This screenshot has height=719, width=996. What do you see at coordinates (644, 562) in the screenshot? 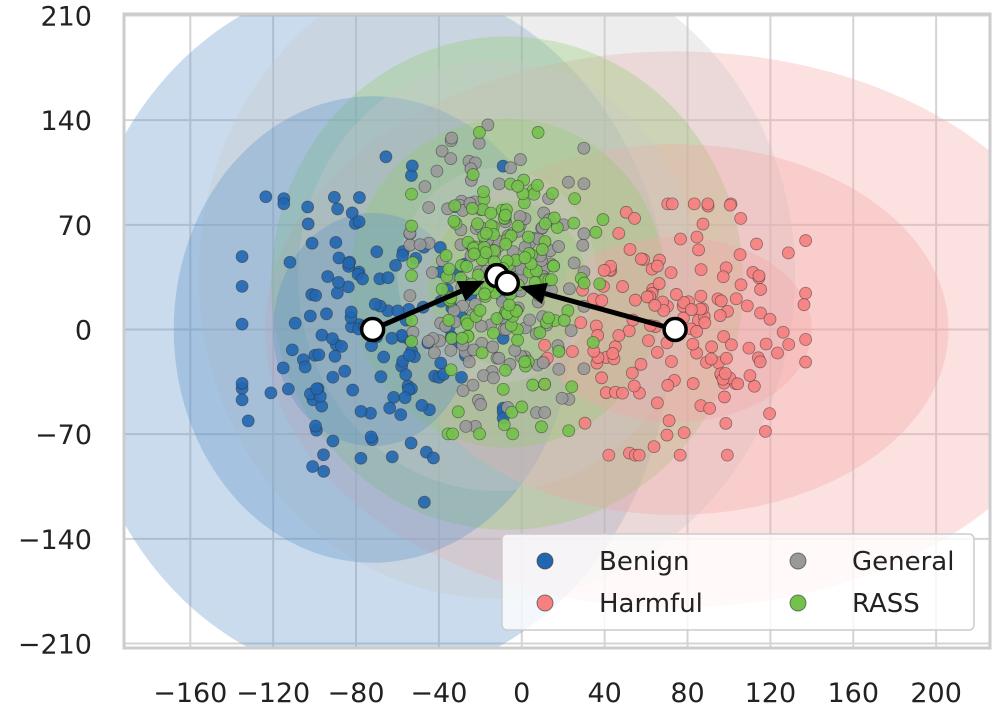
I see `legend-label-benign: Benign` at bounding box center [644, 562].